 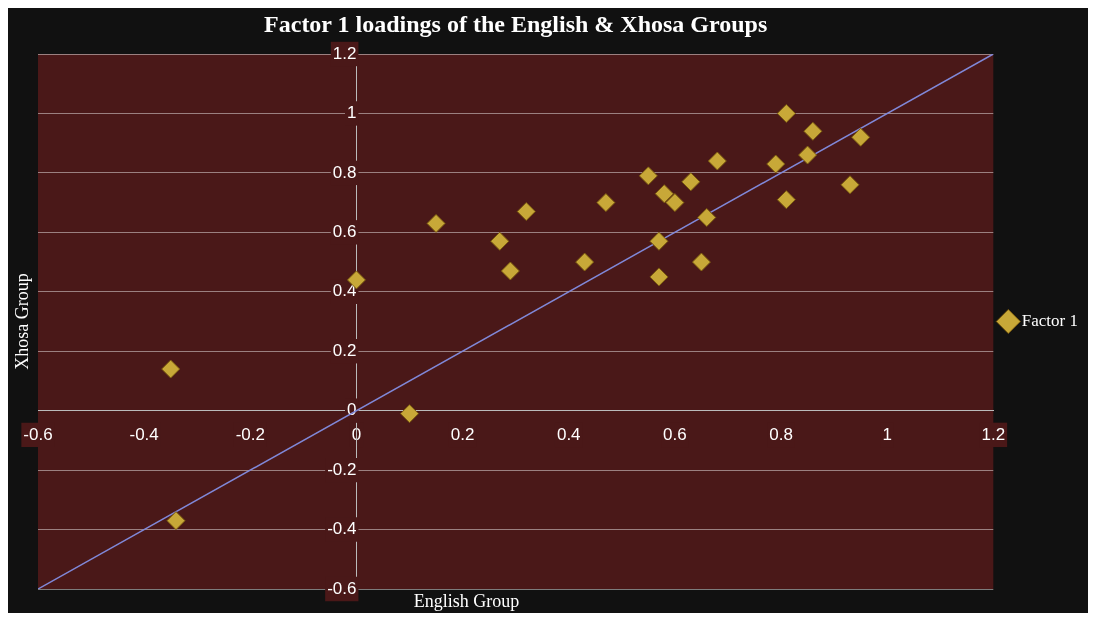 I want to click on y-tick-label: 0.2, so click(x=344, y=350).